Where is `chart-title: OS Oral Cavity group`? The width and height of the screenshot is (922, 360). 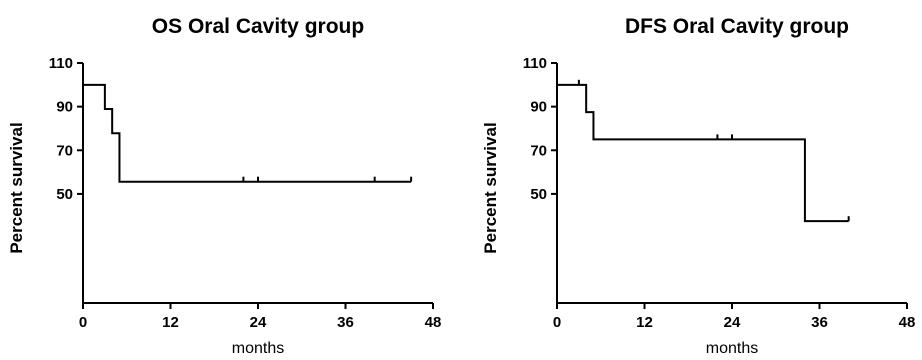
chart-title: OS Oral Cavity group is located at coordinates (258, 26).